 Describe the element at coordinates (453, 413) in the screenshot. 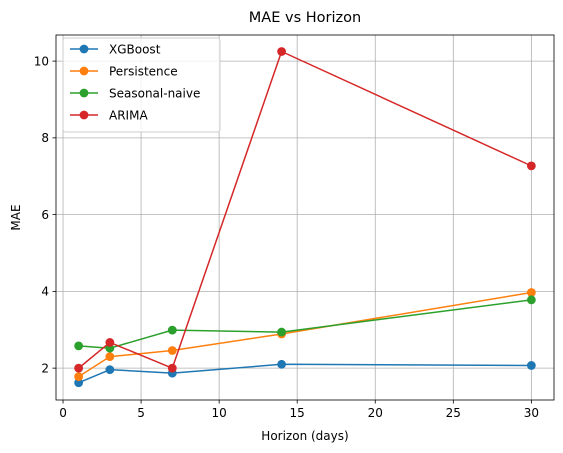

I see `x-tick-label: 25` at that location.